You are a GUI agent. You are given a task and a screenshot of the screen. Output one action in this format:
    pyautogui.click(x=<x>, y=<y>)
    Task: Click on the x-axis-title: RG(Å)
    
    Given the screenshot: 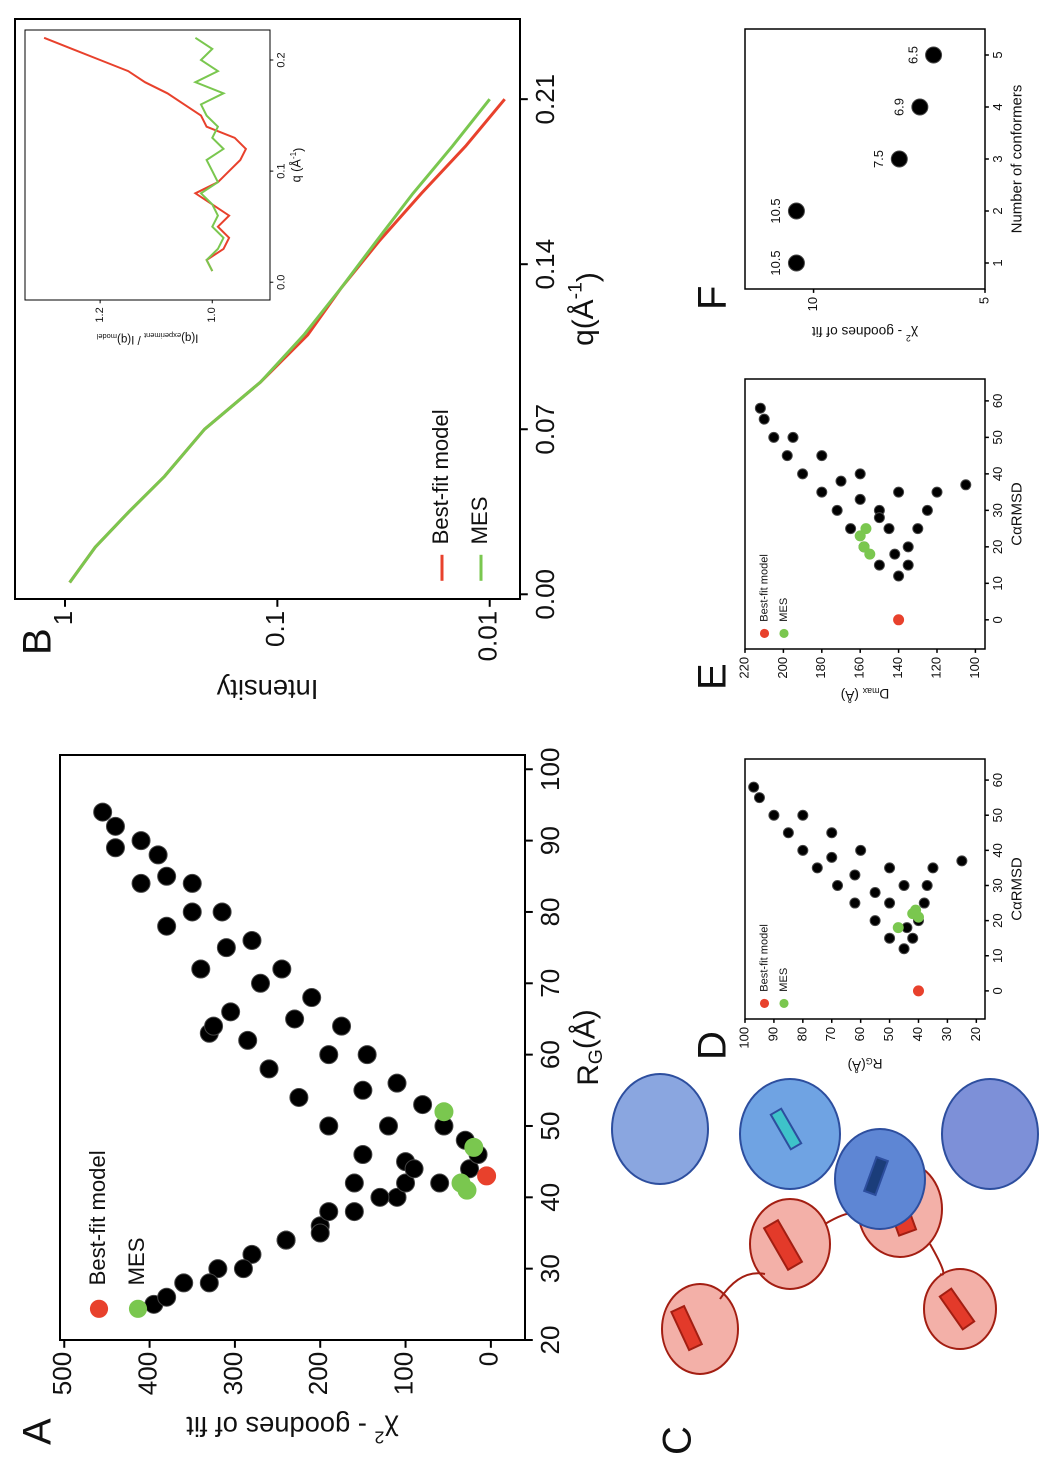 What is the action you would take?
    pyautogui.click(x=587, y=1047)
    